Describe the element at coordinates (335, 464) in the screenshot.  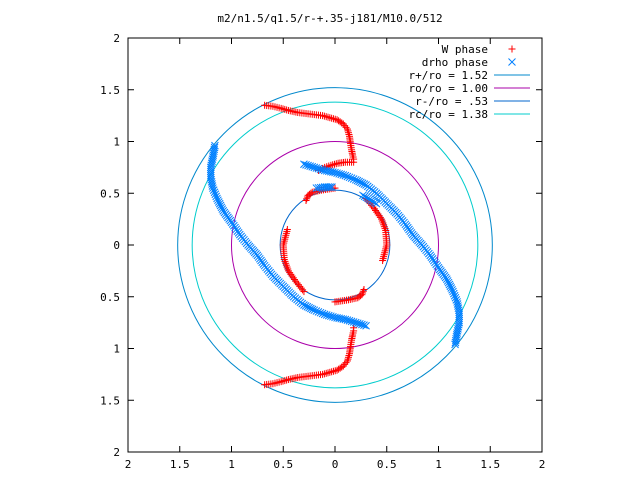
I see `x-tick-label: 0` at that location.